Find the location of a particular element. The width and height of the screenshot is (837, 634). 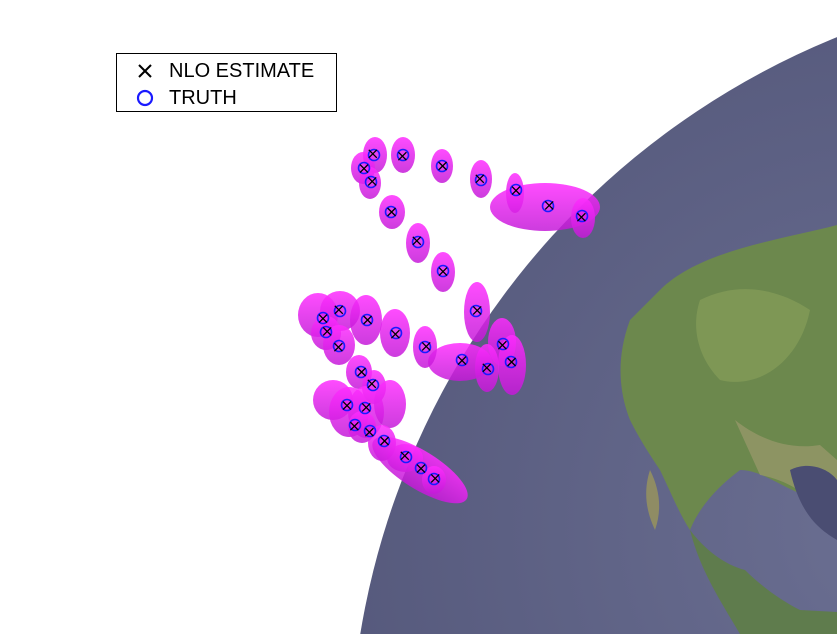

legend-label-estimate: NLO ESTIMATE is located at coordinates (242, 71).